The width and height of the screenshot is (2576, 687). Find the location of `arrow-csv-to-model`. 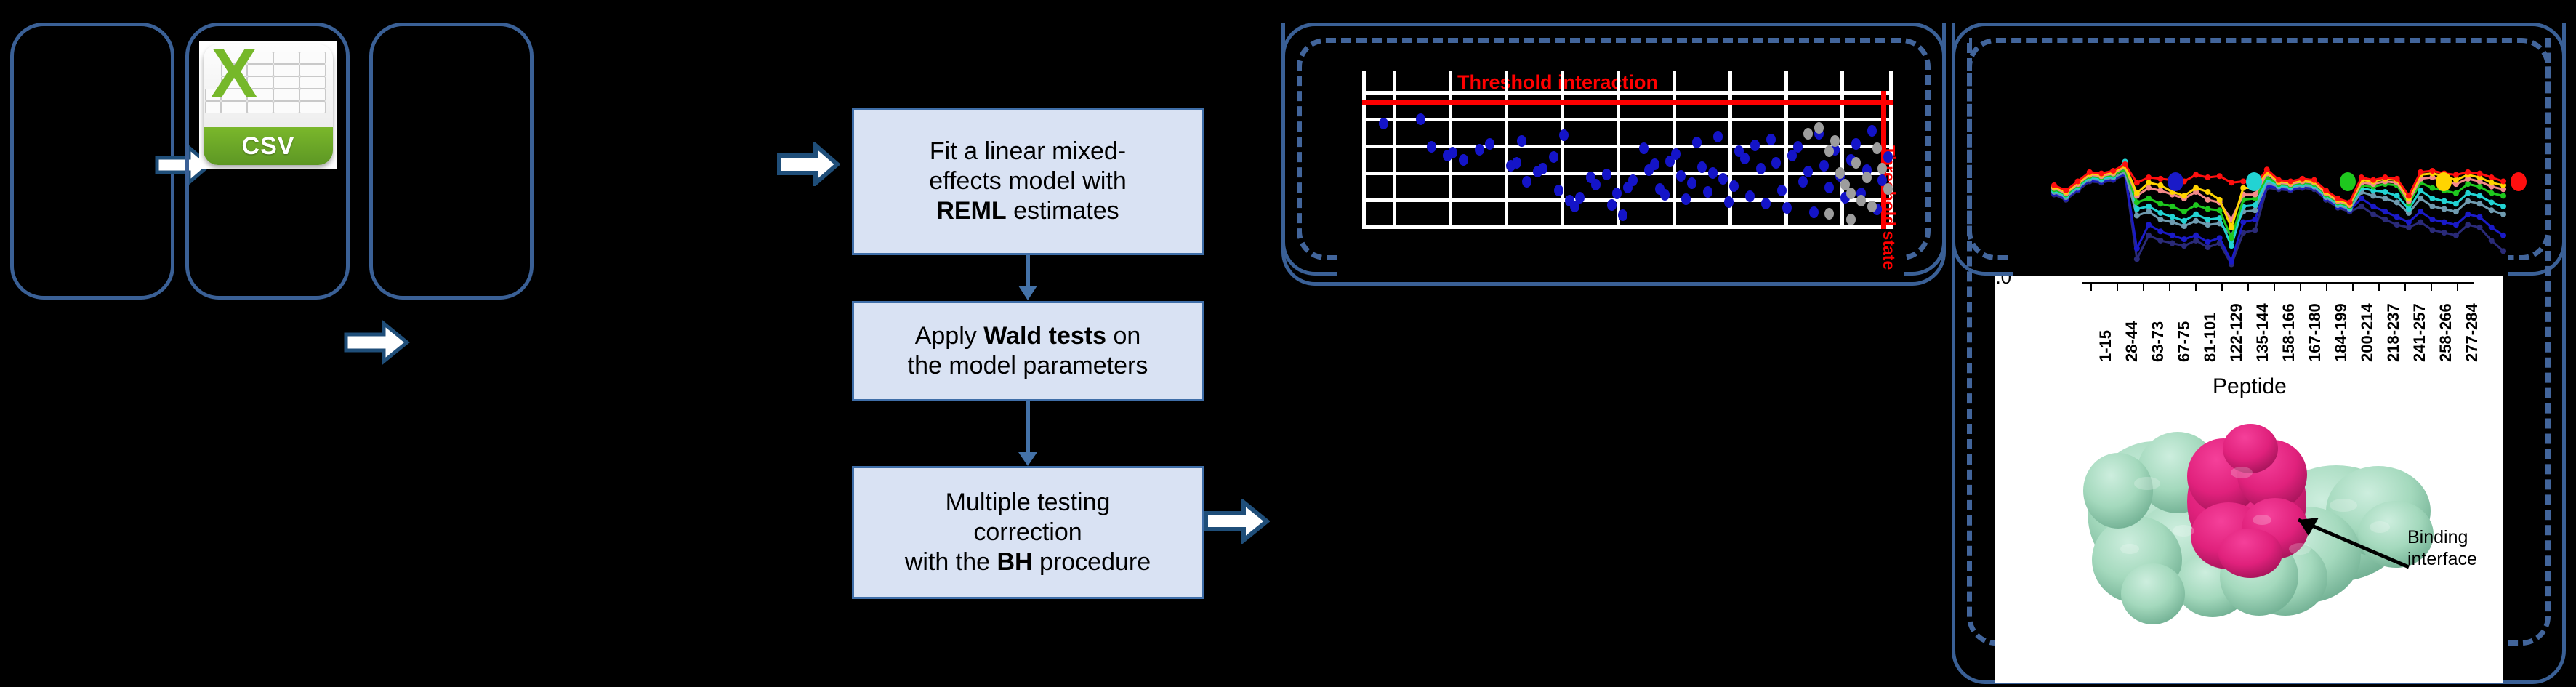

arrow-csv-to-model is located at coordinates (808, 164).